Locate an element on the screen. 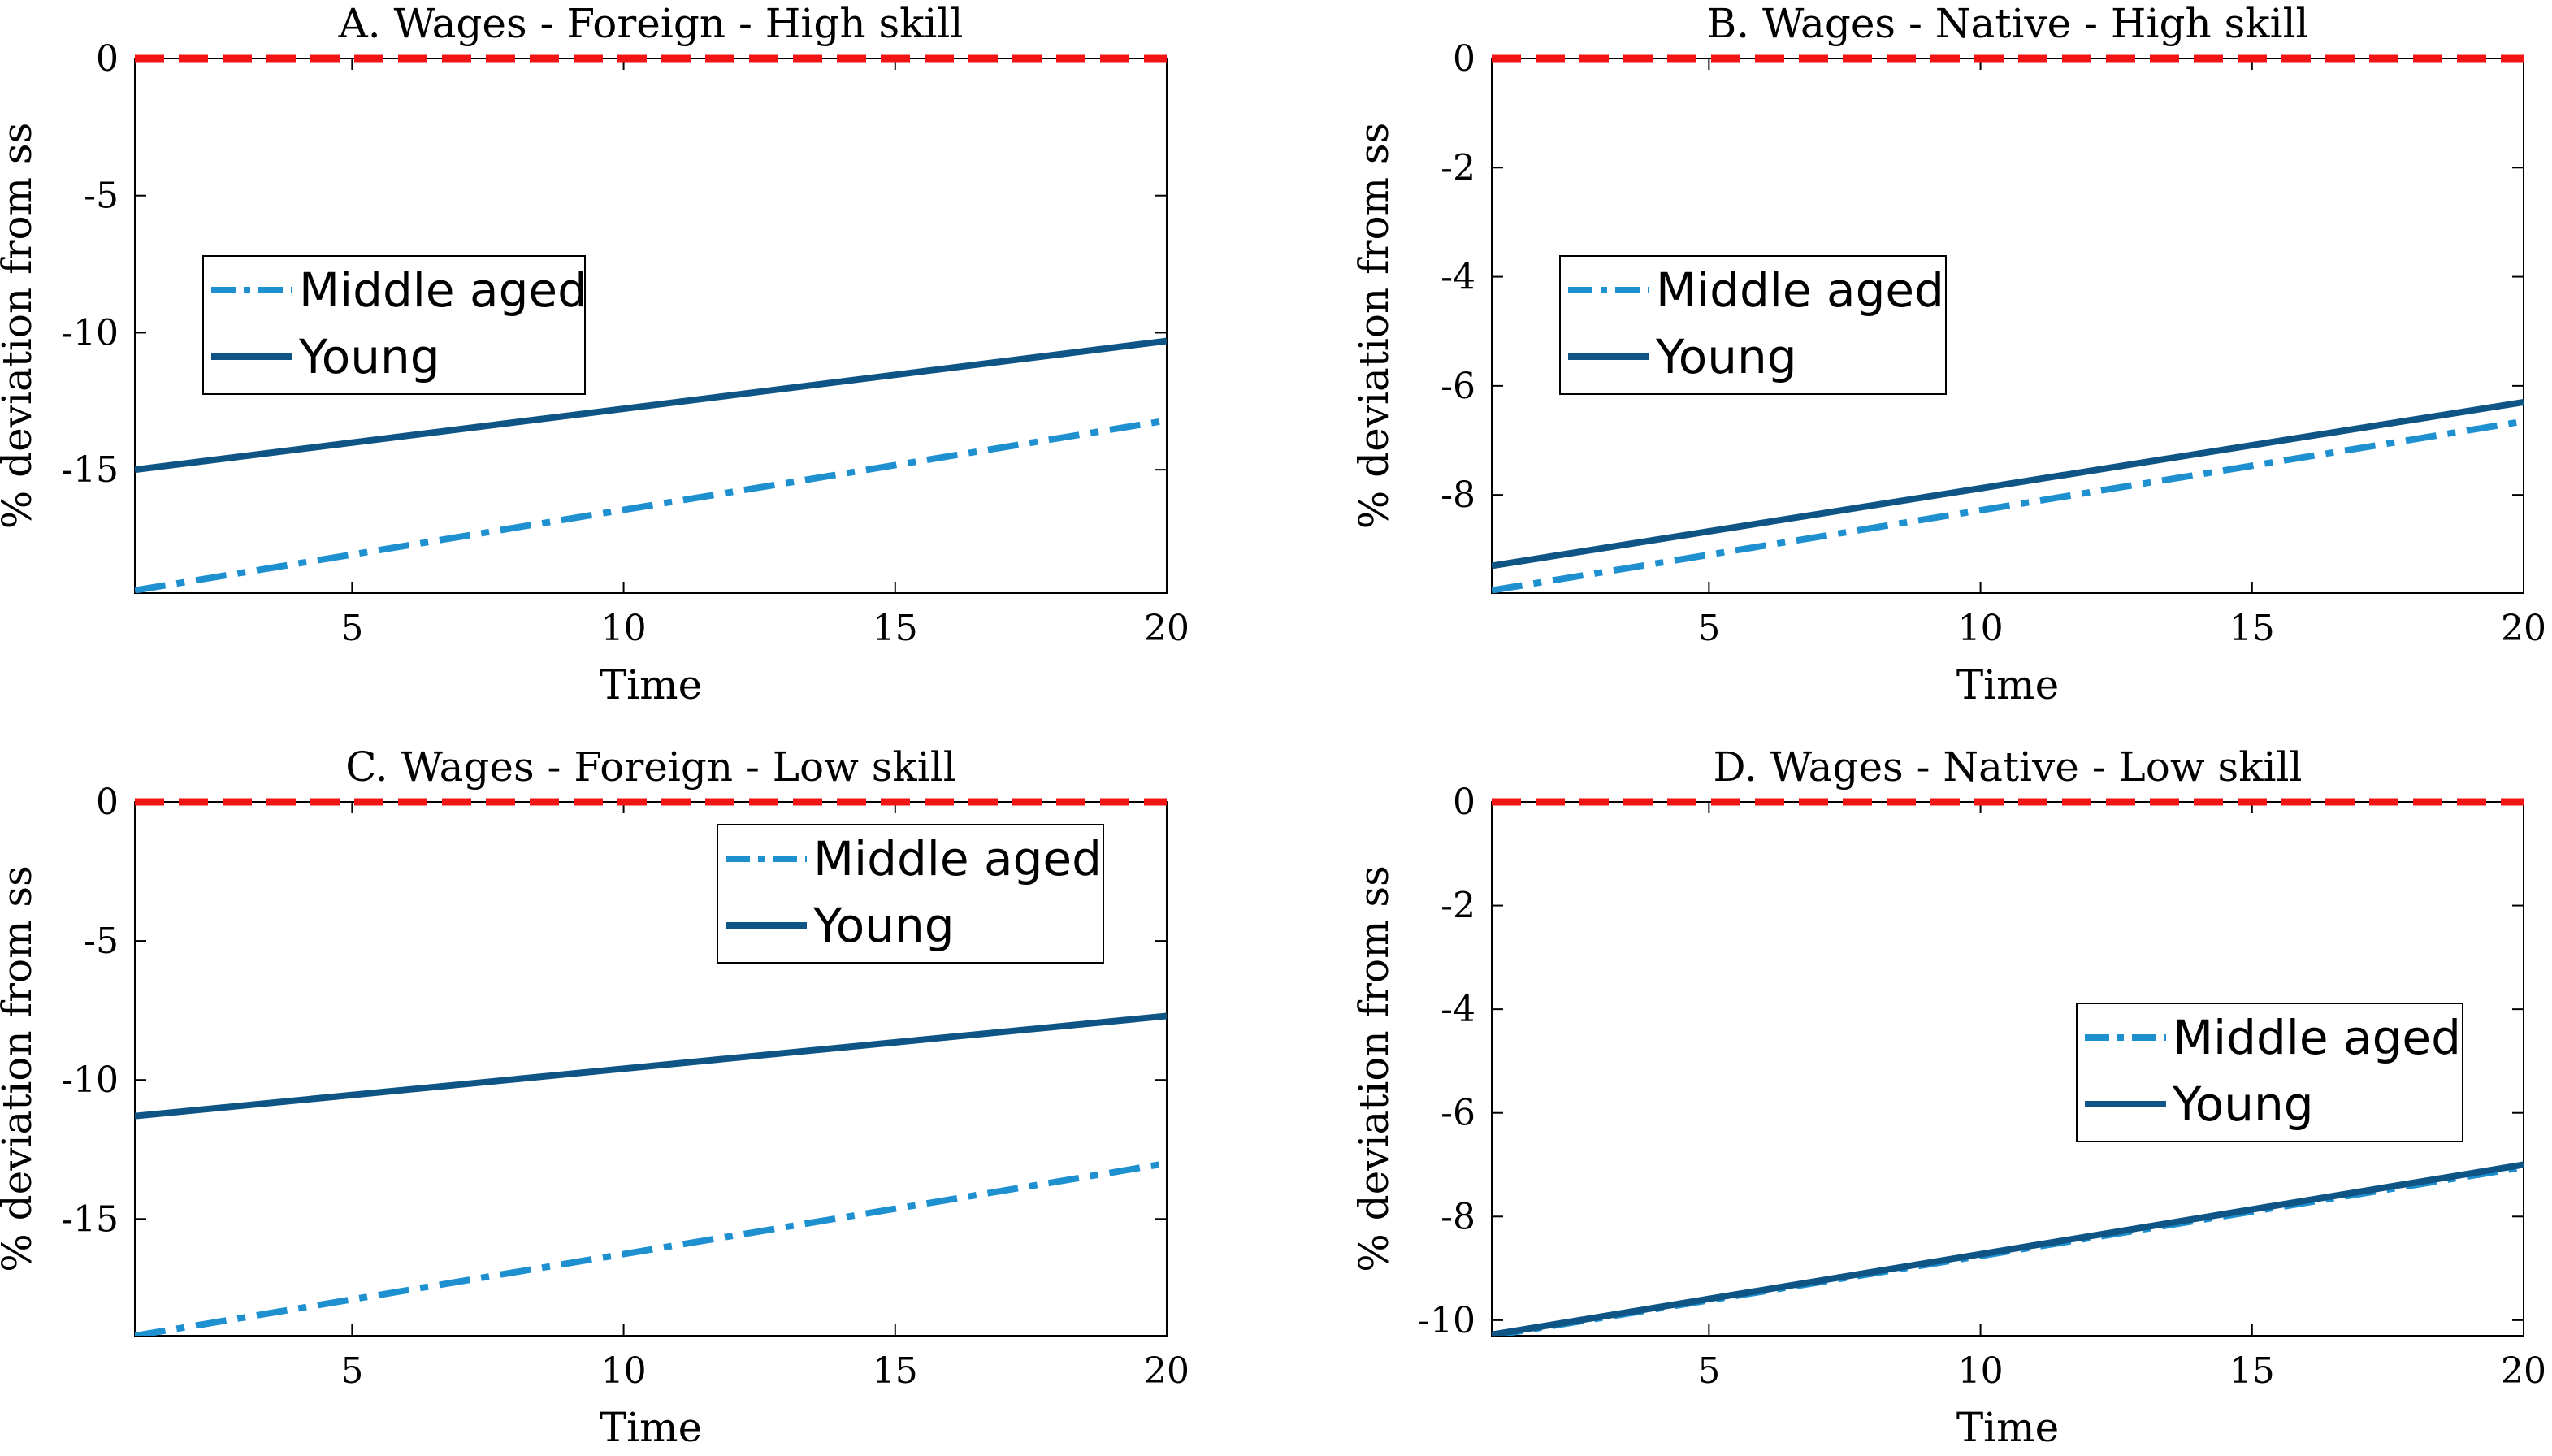  panel-title: D. Wages - Native - Low skill is located at coordinates (2008, 767).